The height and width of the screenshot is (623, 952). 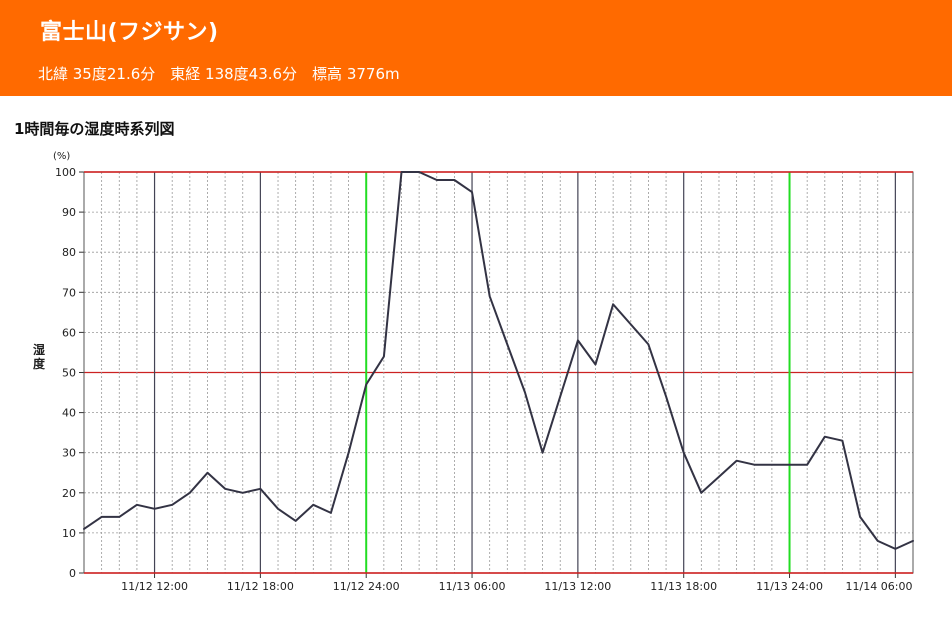 I want to click on y-tick-label: 80, so click(x=69, y=252).